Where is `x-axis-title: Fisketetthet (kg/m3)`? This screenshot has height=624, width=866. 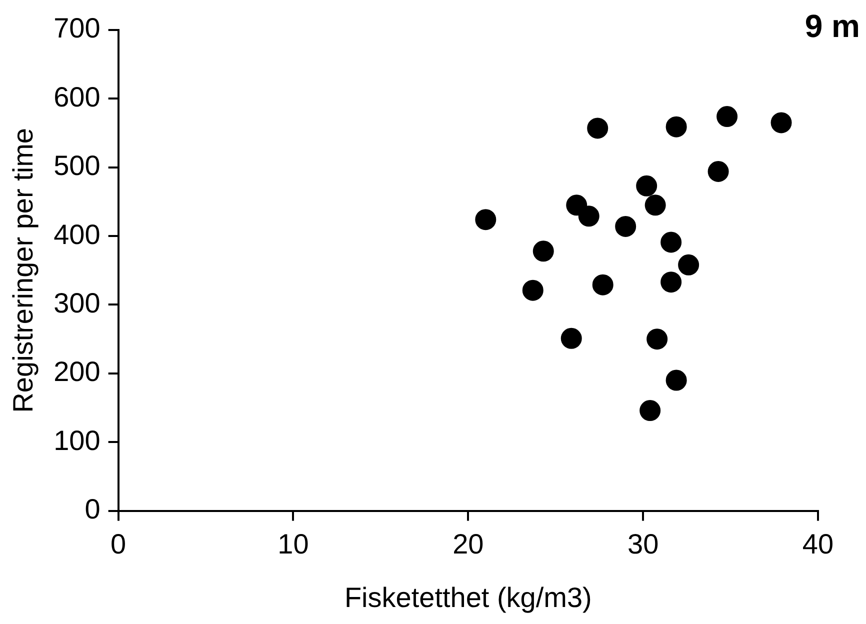 x-axis-title: Fisketetthet (kg/m3) is located at coordinates (468, 597).